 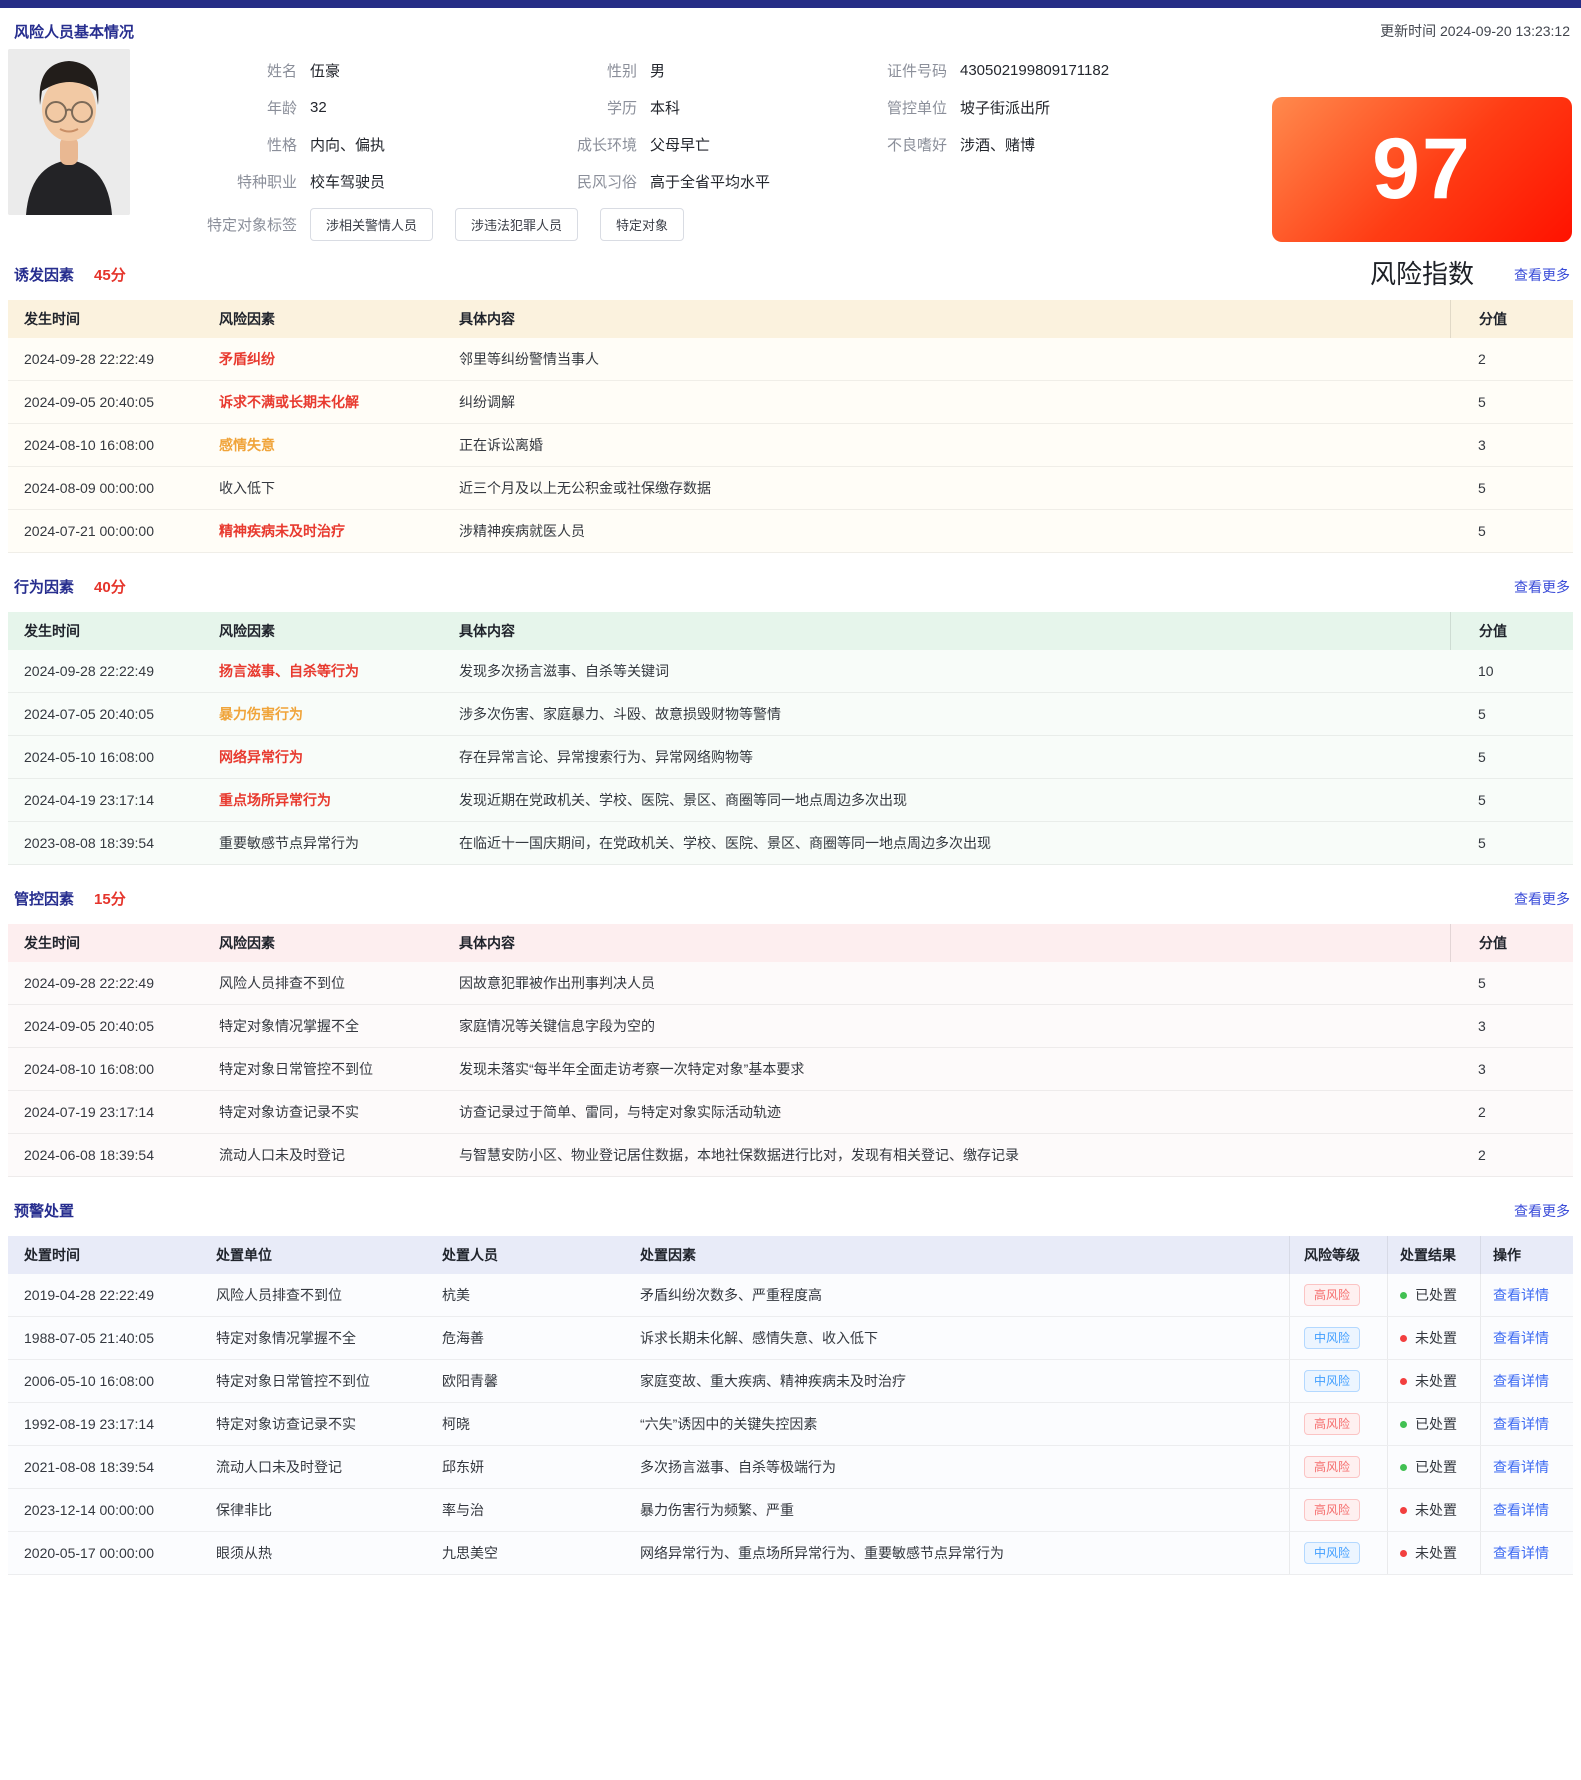 I want to click on cell-time: 1988-07-05 21:40:05, so click(x=89, y=1338).